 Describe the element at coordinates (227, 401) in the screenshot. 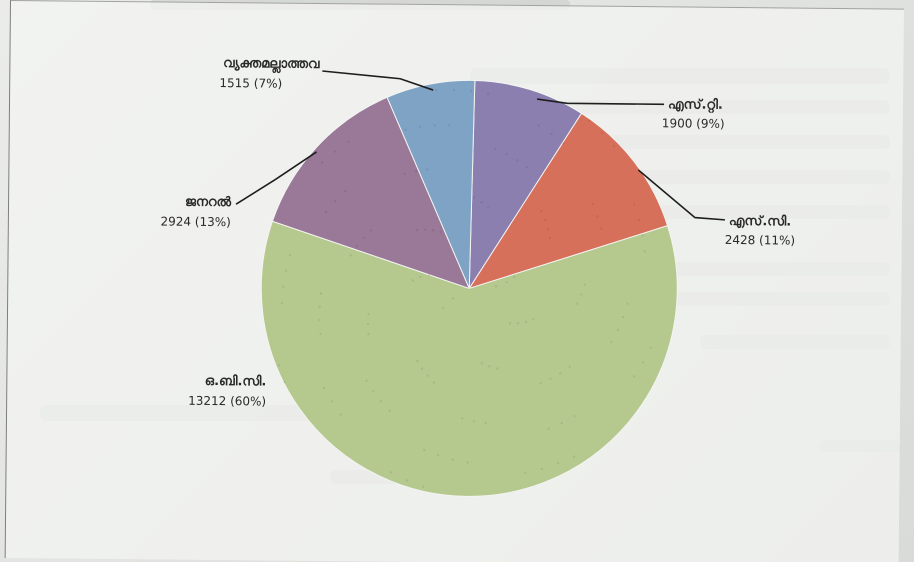

I see `slice-value-label: 13212 (60%)` at that location.